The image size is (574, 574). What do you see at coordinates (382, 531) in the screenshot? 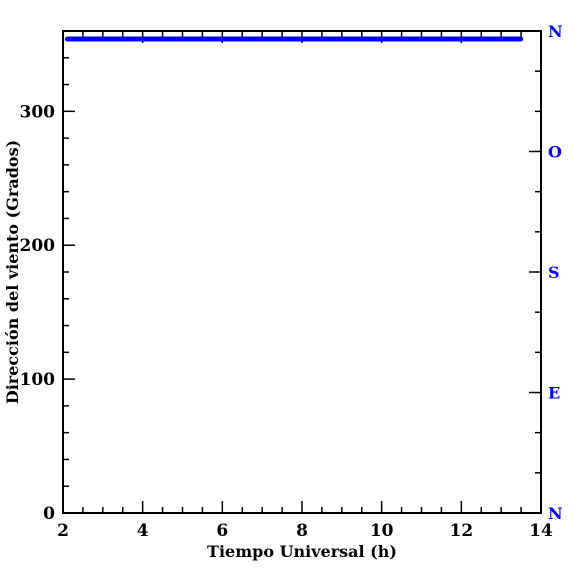
I see `x-tick-label: 10` at bounding box center [382, 531].